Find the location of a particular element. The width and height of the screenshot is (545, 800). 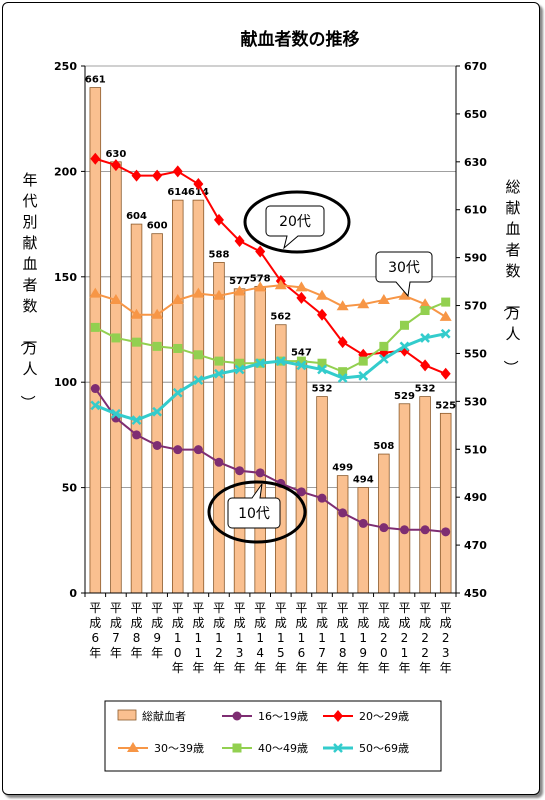

right-axis-label-text: 総献血者数（万人） is located at coordinates (510, 276).